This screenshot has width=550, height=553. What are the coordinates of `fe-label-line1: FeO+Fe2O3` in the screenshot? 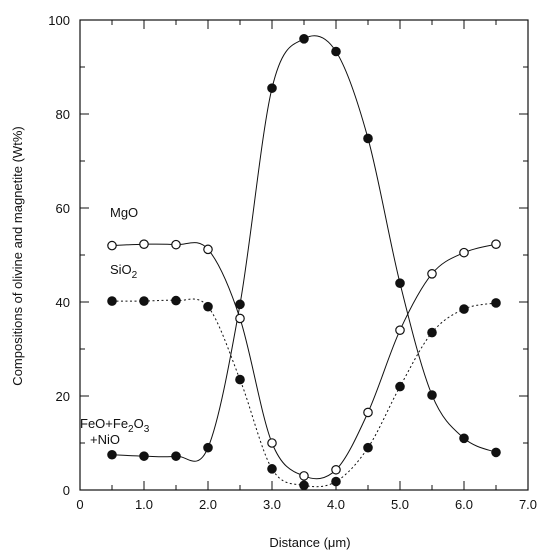 It's located at (115, 425).